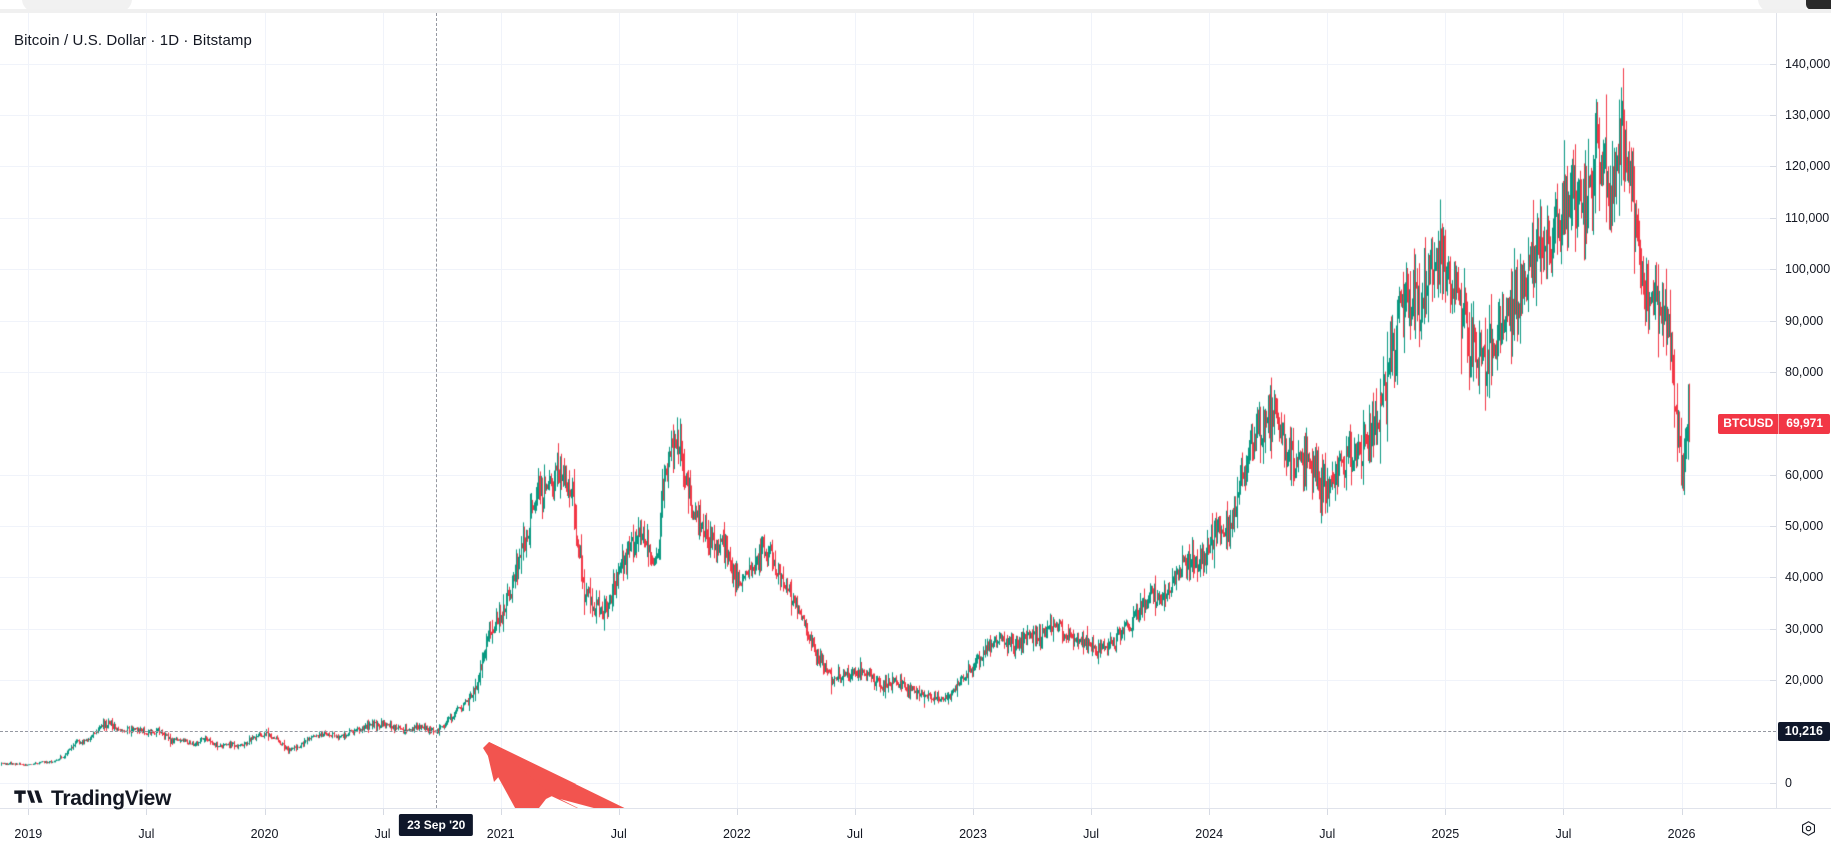 The height and width of the screenshot is (854, 1831). What do you see at coordinates (1808, 831) in the screenshot?
I see `chart-settings-icon` at bounding box center [1808, 831].